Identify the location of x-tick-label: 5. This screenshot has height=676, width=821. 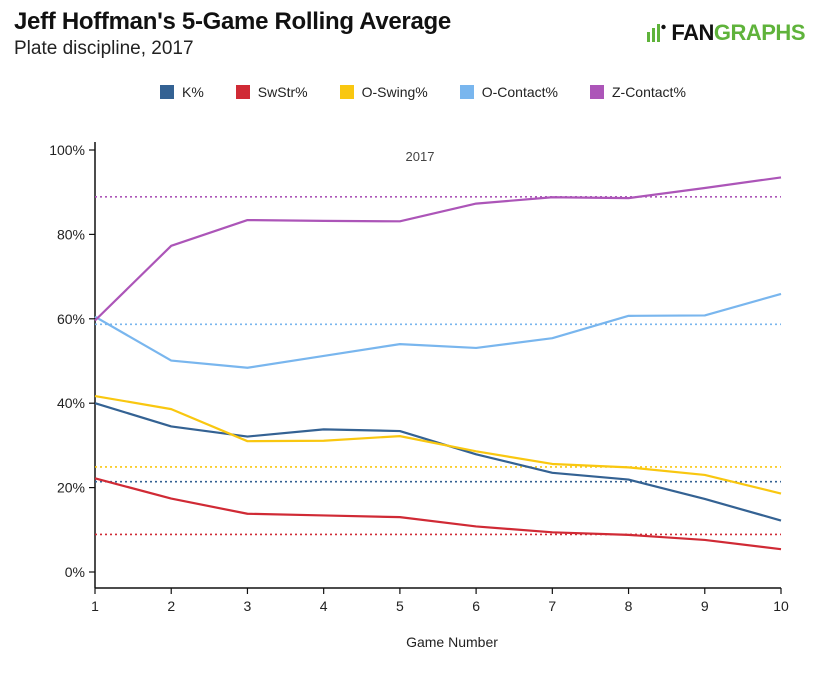
(400, 606).